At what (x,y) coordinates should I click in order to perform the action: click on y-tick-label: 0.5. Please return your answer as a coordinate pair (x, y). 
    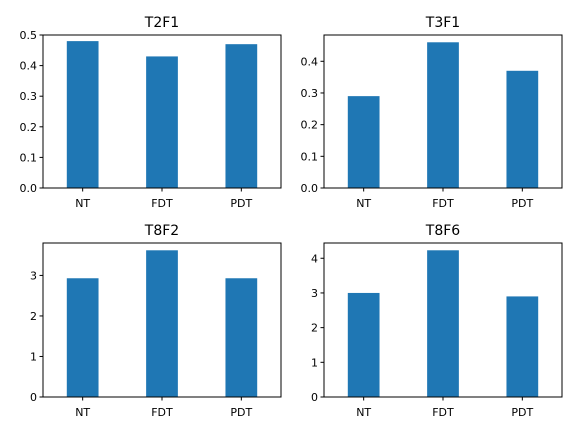
    Looking at the image, I should click on (29, 35).